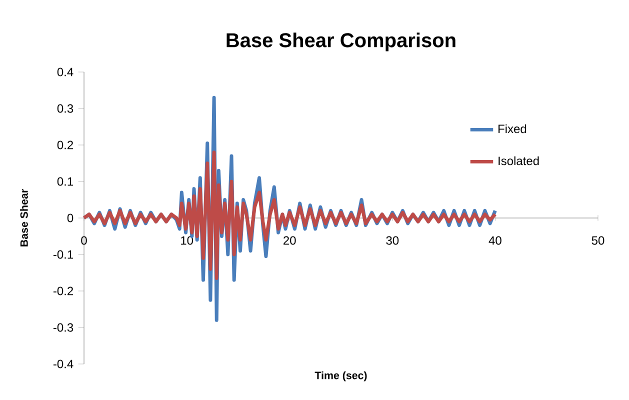 The width and height of the screenshot is (629, 400). I want to click on x-tick-label: 0, so click(84, 240).